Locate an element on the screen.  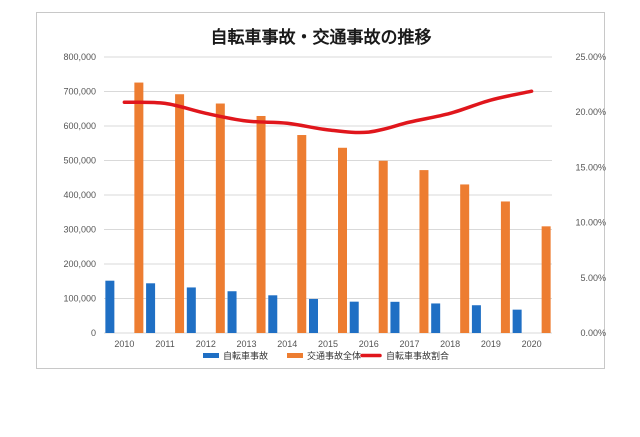
x-tick-label: 2015 is located at coordinates (328, 344).